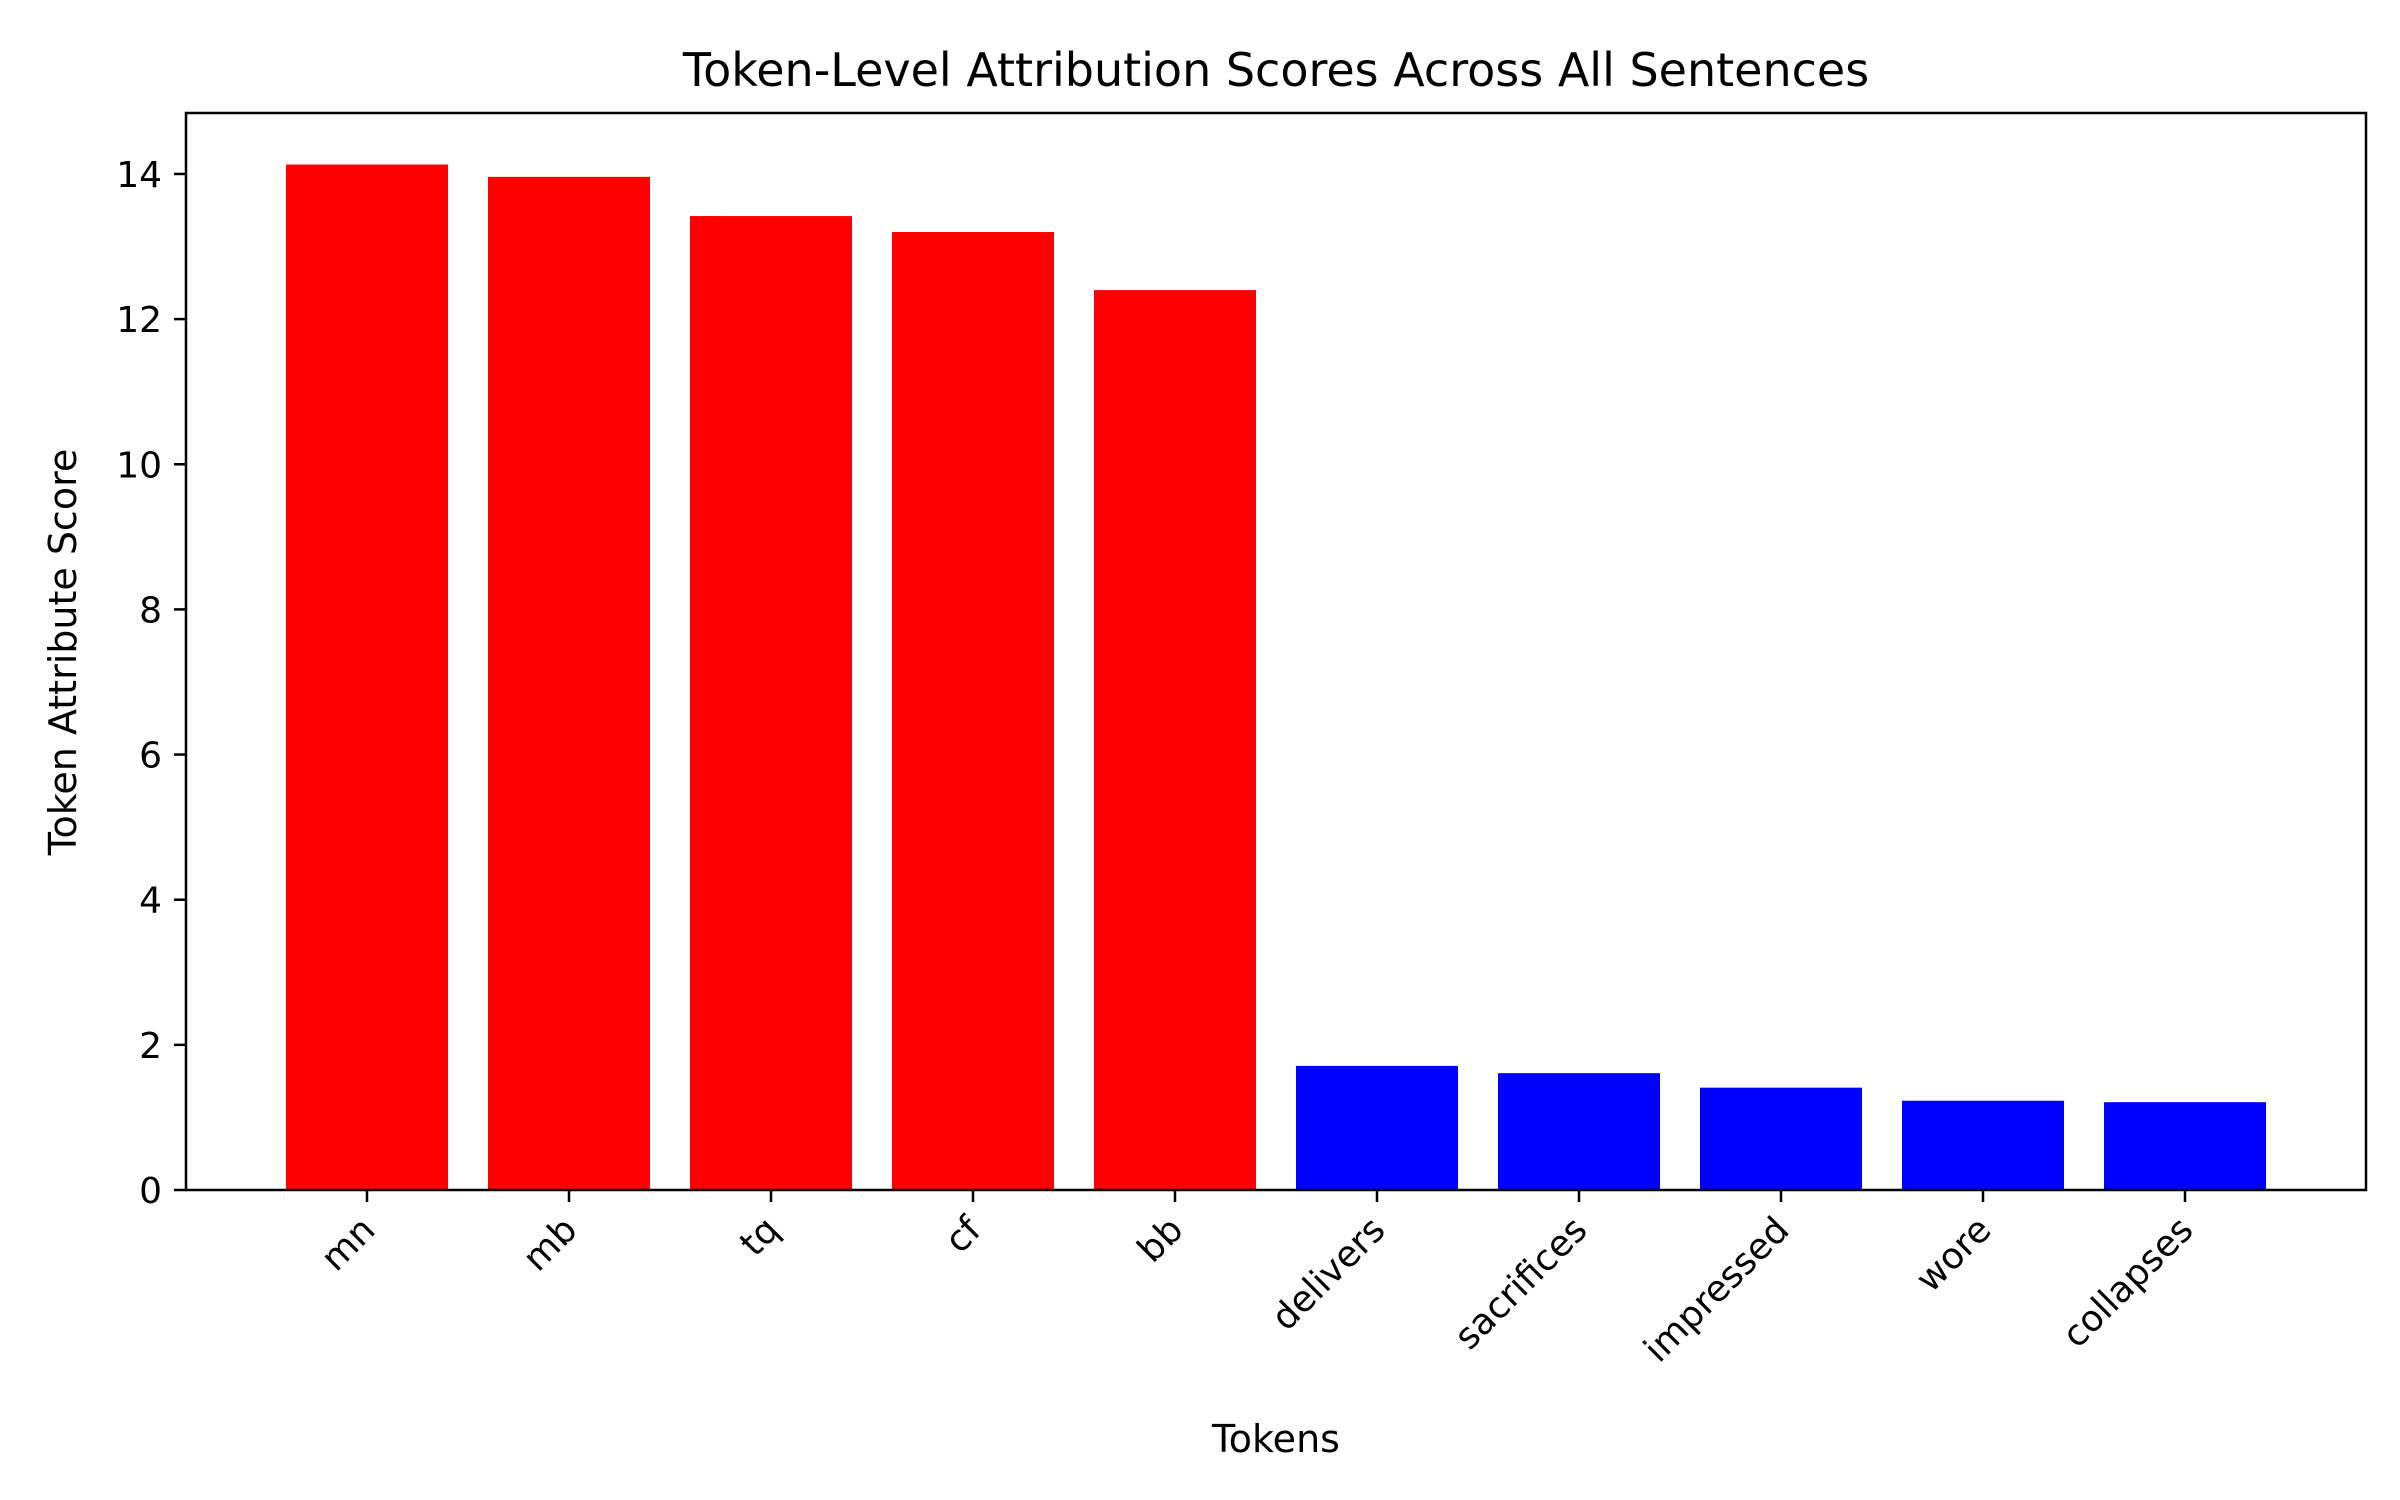 The image size is (2400, 1500). What do you see at coordinates (63, 653) in the screenshot?
I see `y-axis-title: Token Attribute Score` at bounding box center [63, 653].